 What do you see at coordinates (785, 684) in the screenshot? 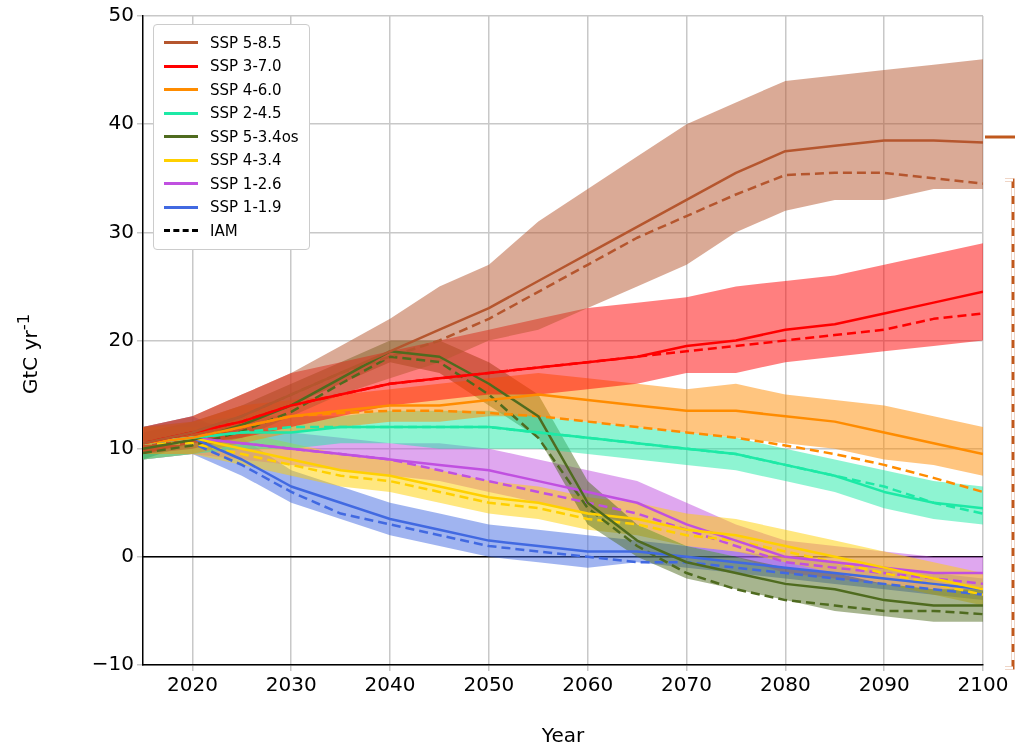
I see `x-tick-label: 2080` at bounding box center [785, 684].